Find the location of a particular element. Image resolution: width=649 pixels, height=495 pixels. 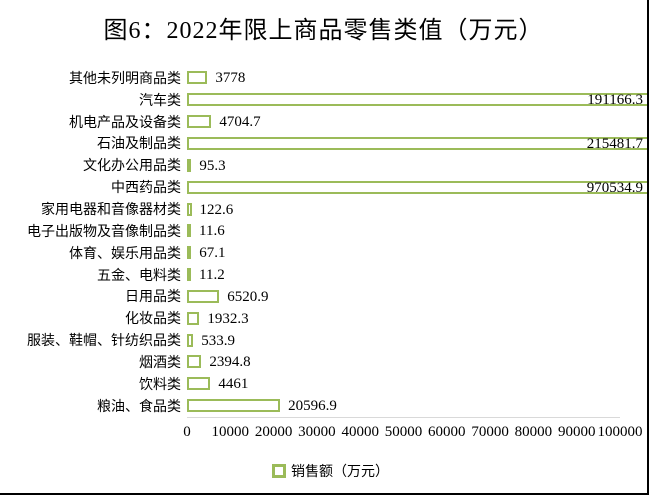

x-tick-label: 50000 is located at coordinates (403, 432).